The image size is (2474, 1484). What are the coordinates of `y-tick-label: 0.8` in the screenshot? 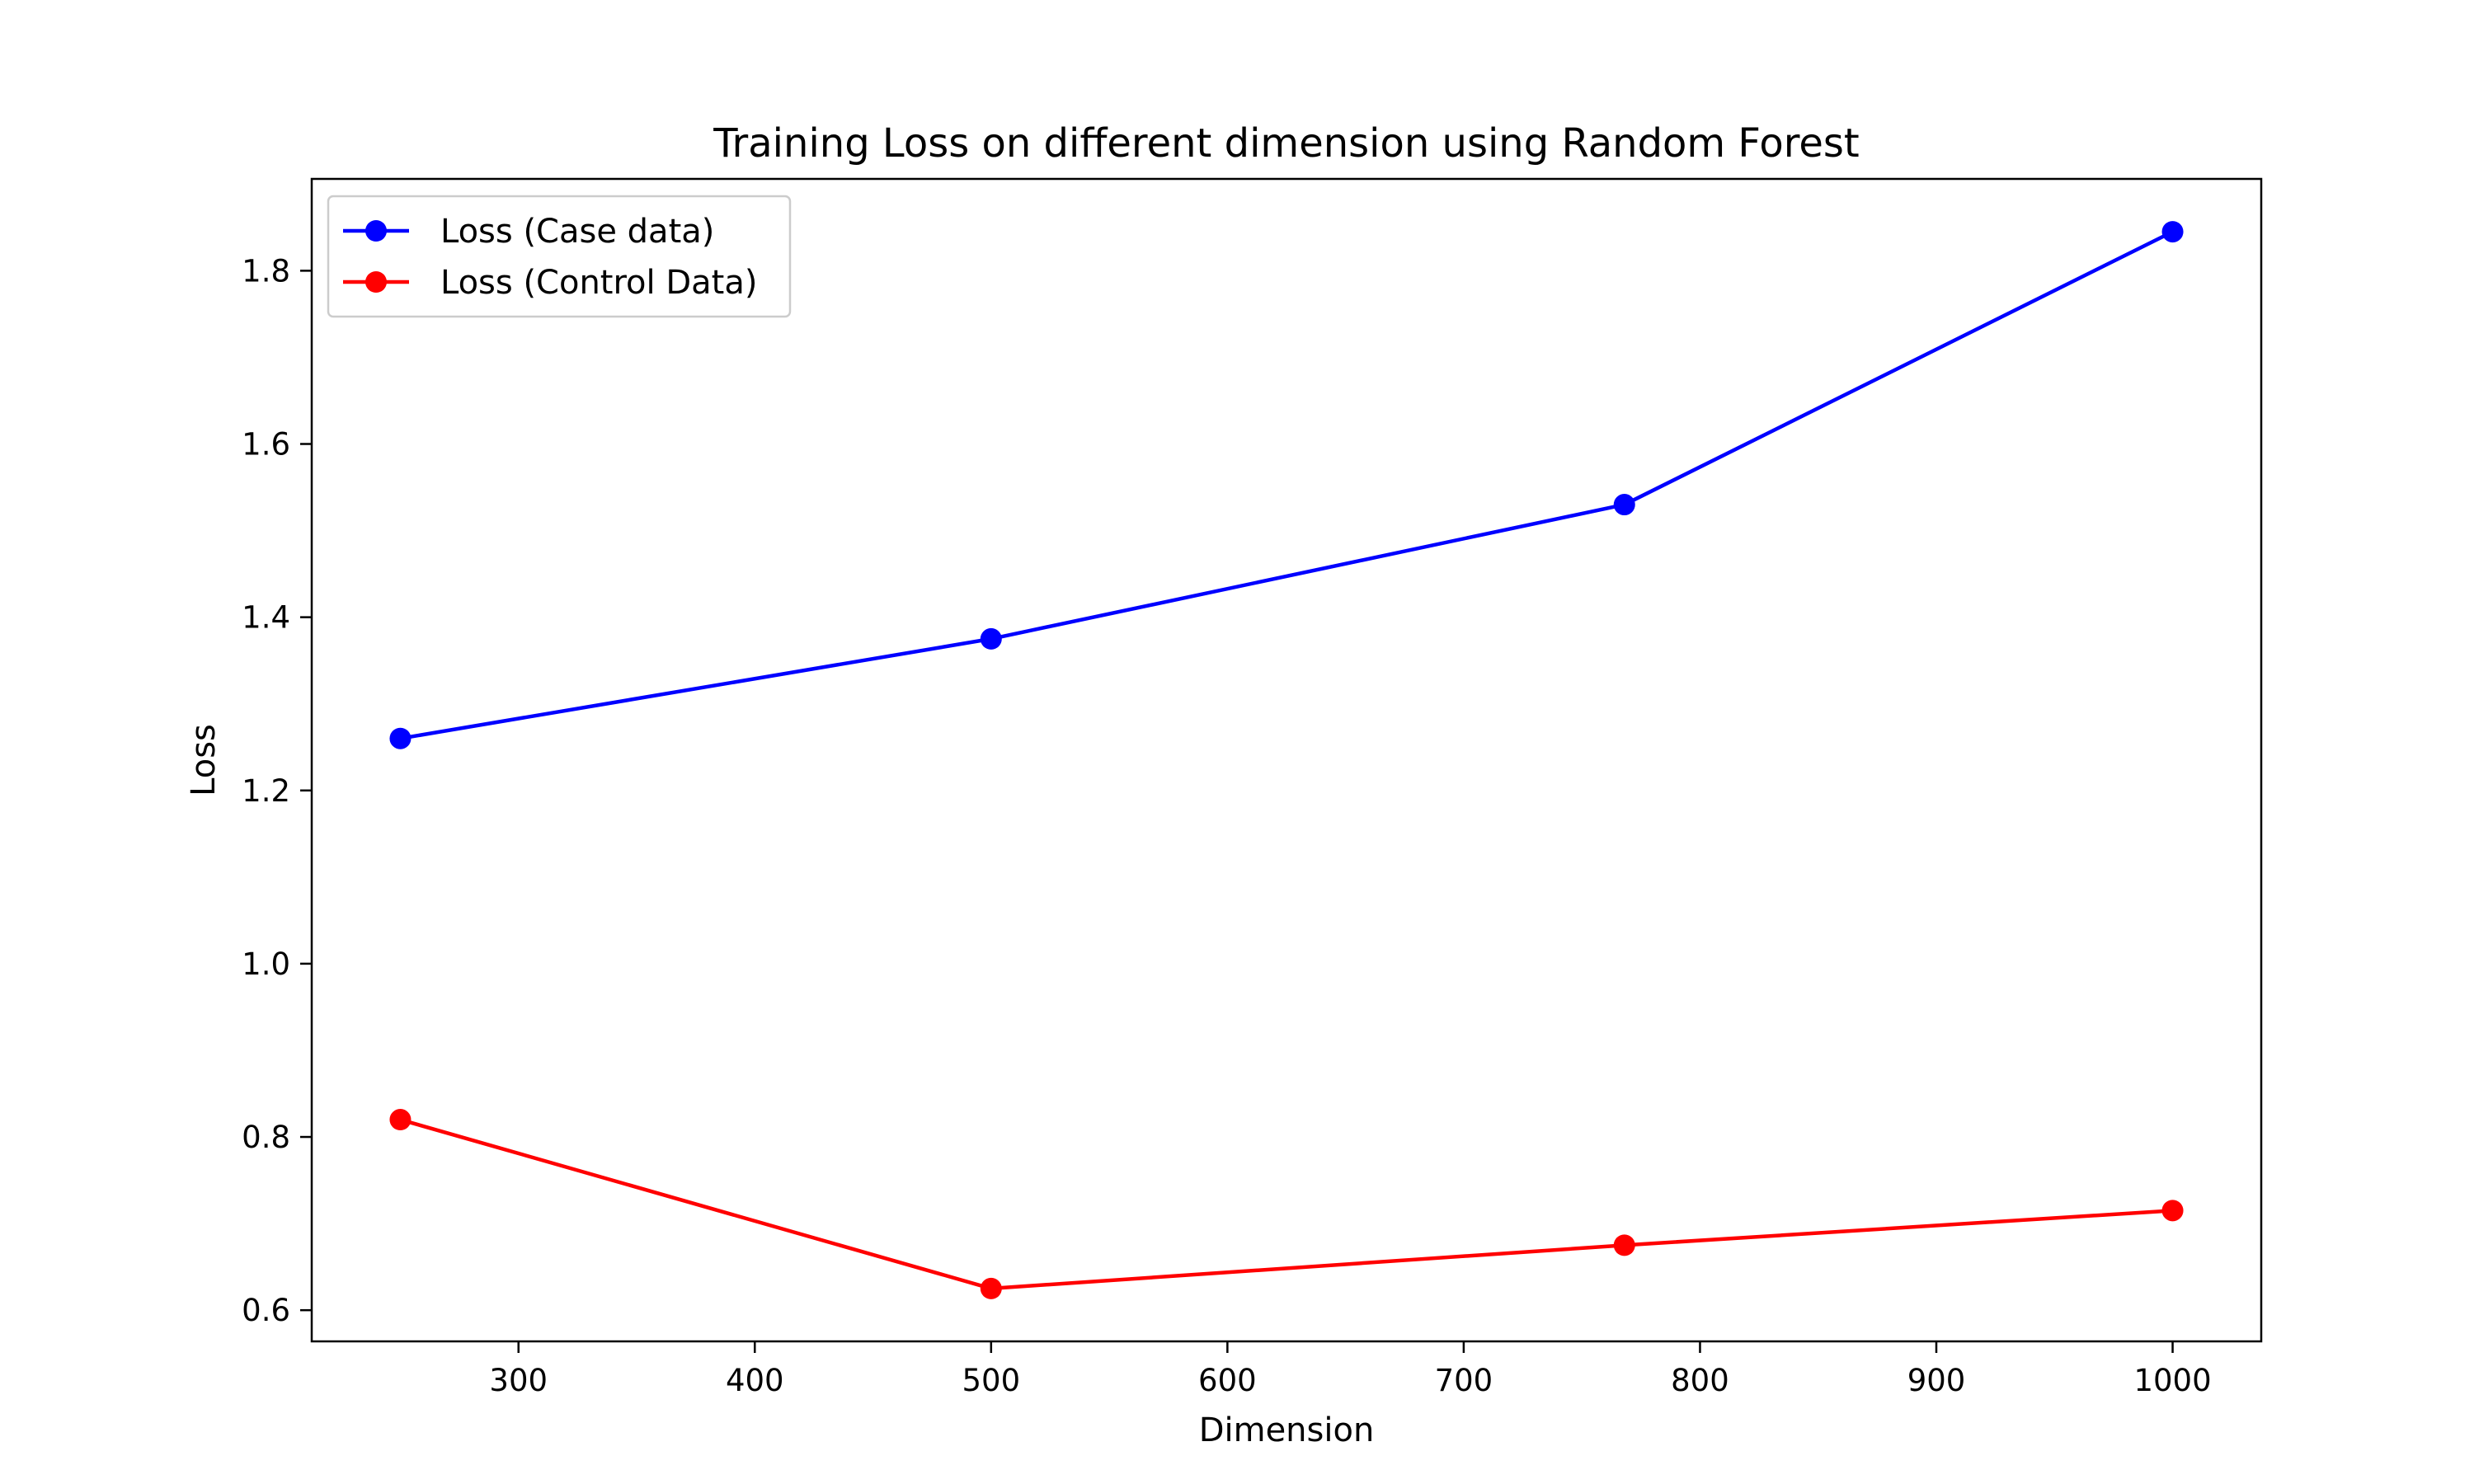 It's located at (266, 1137).